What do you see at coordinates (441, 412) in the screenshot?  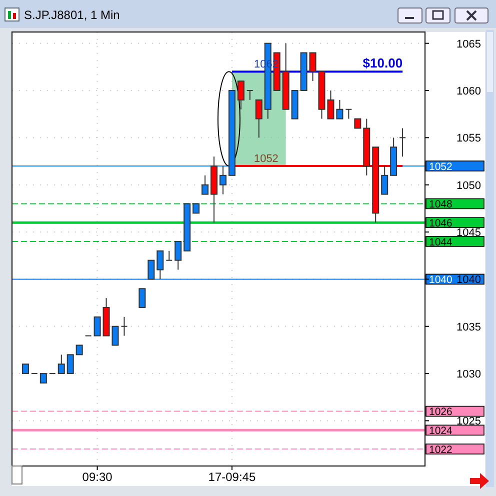 I see `ref-line-label: 1026` at bounding box center [441, 412].